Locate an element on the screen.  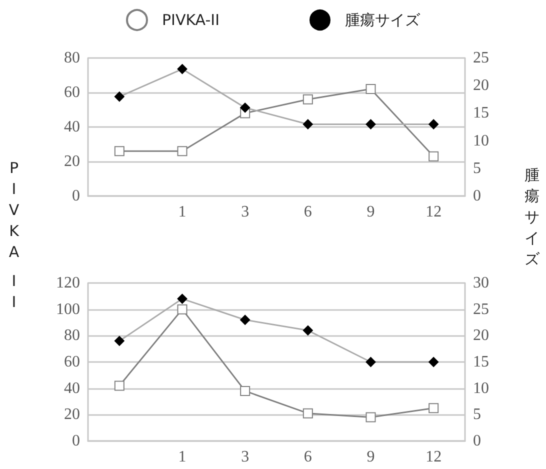
y2-axis-title: 腫瘍サイズ is located at coordinates (532, 217).